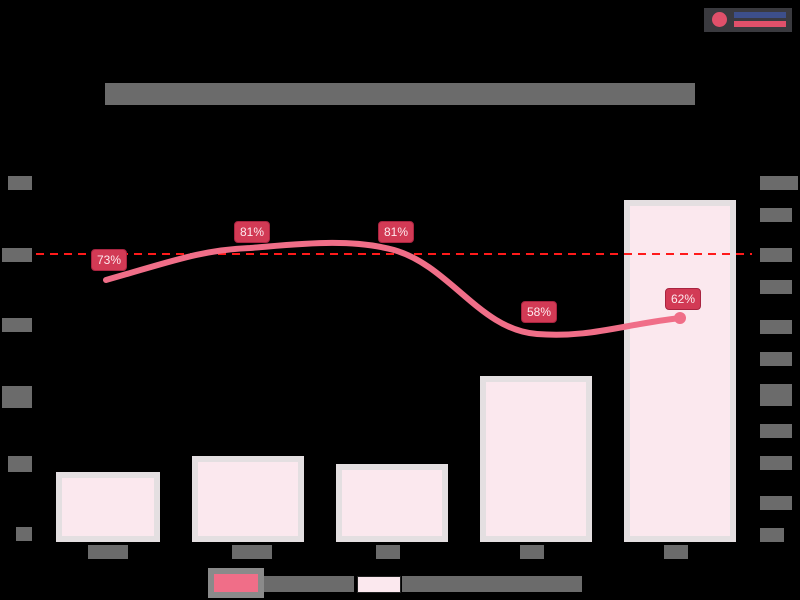 This screenshot has height=600, width=800. I want to click on legend-bar-label: (obscured bar label), so click(492, 584).